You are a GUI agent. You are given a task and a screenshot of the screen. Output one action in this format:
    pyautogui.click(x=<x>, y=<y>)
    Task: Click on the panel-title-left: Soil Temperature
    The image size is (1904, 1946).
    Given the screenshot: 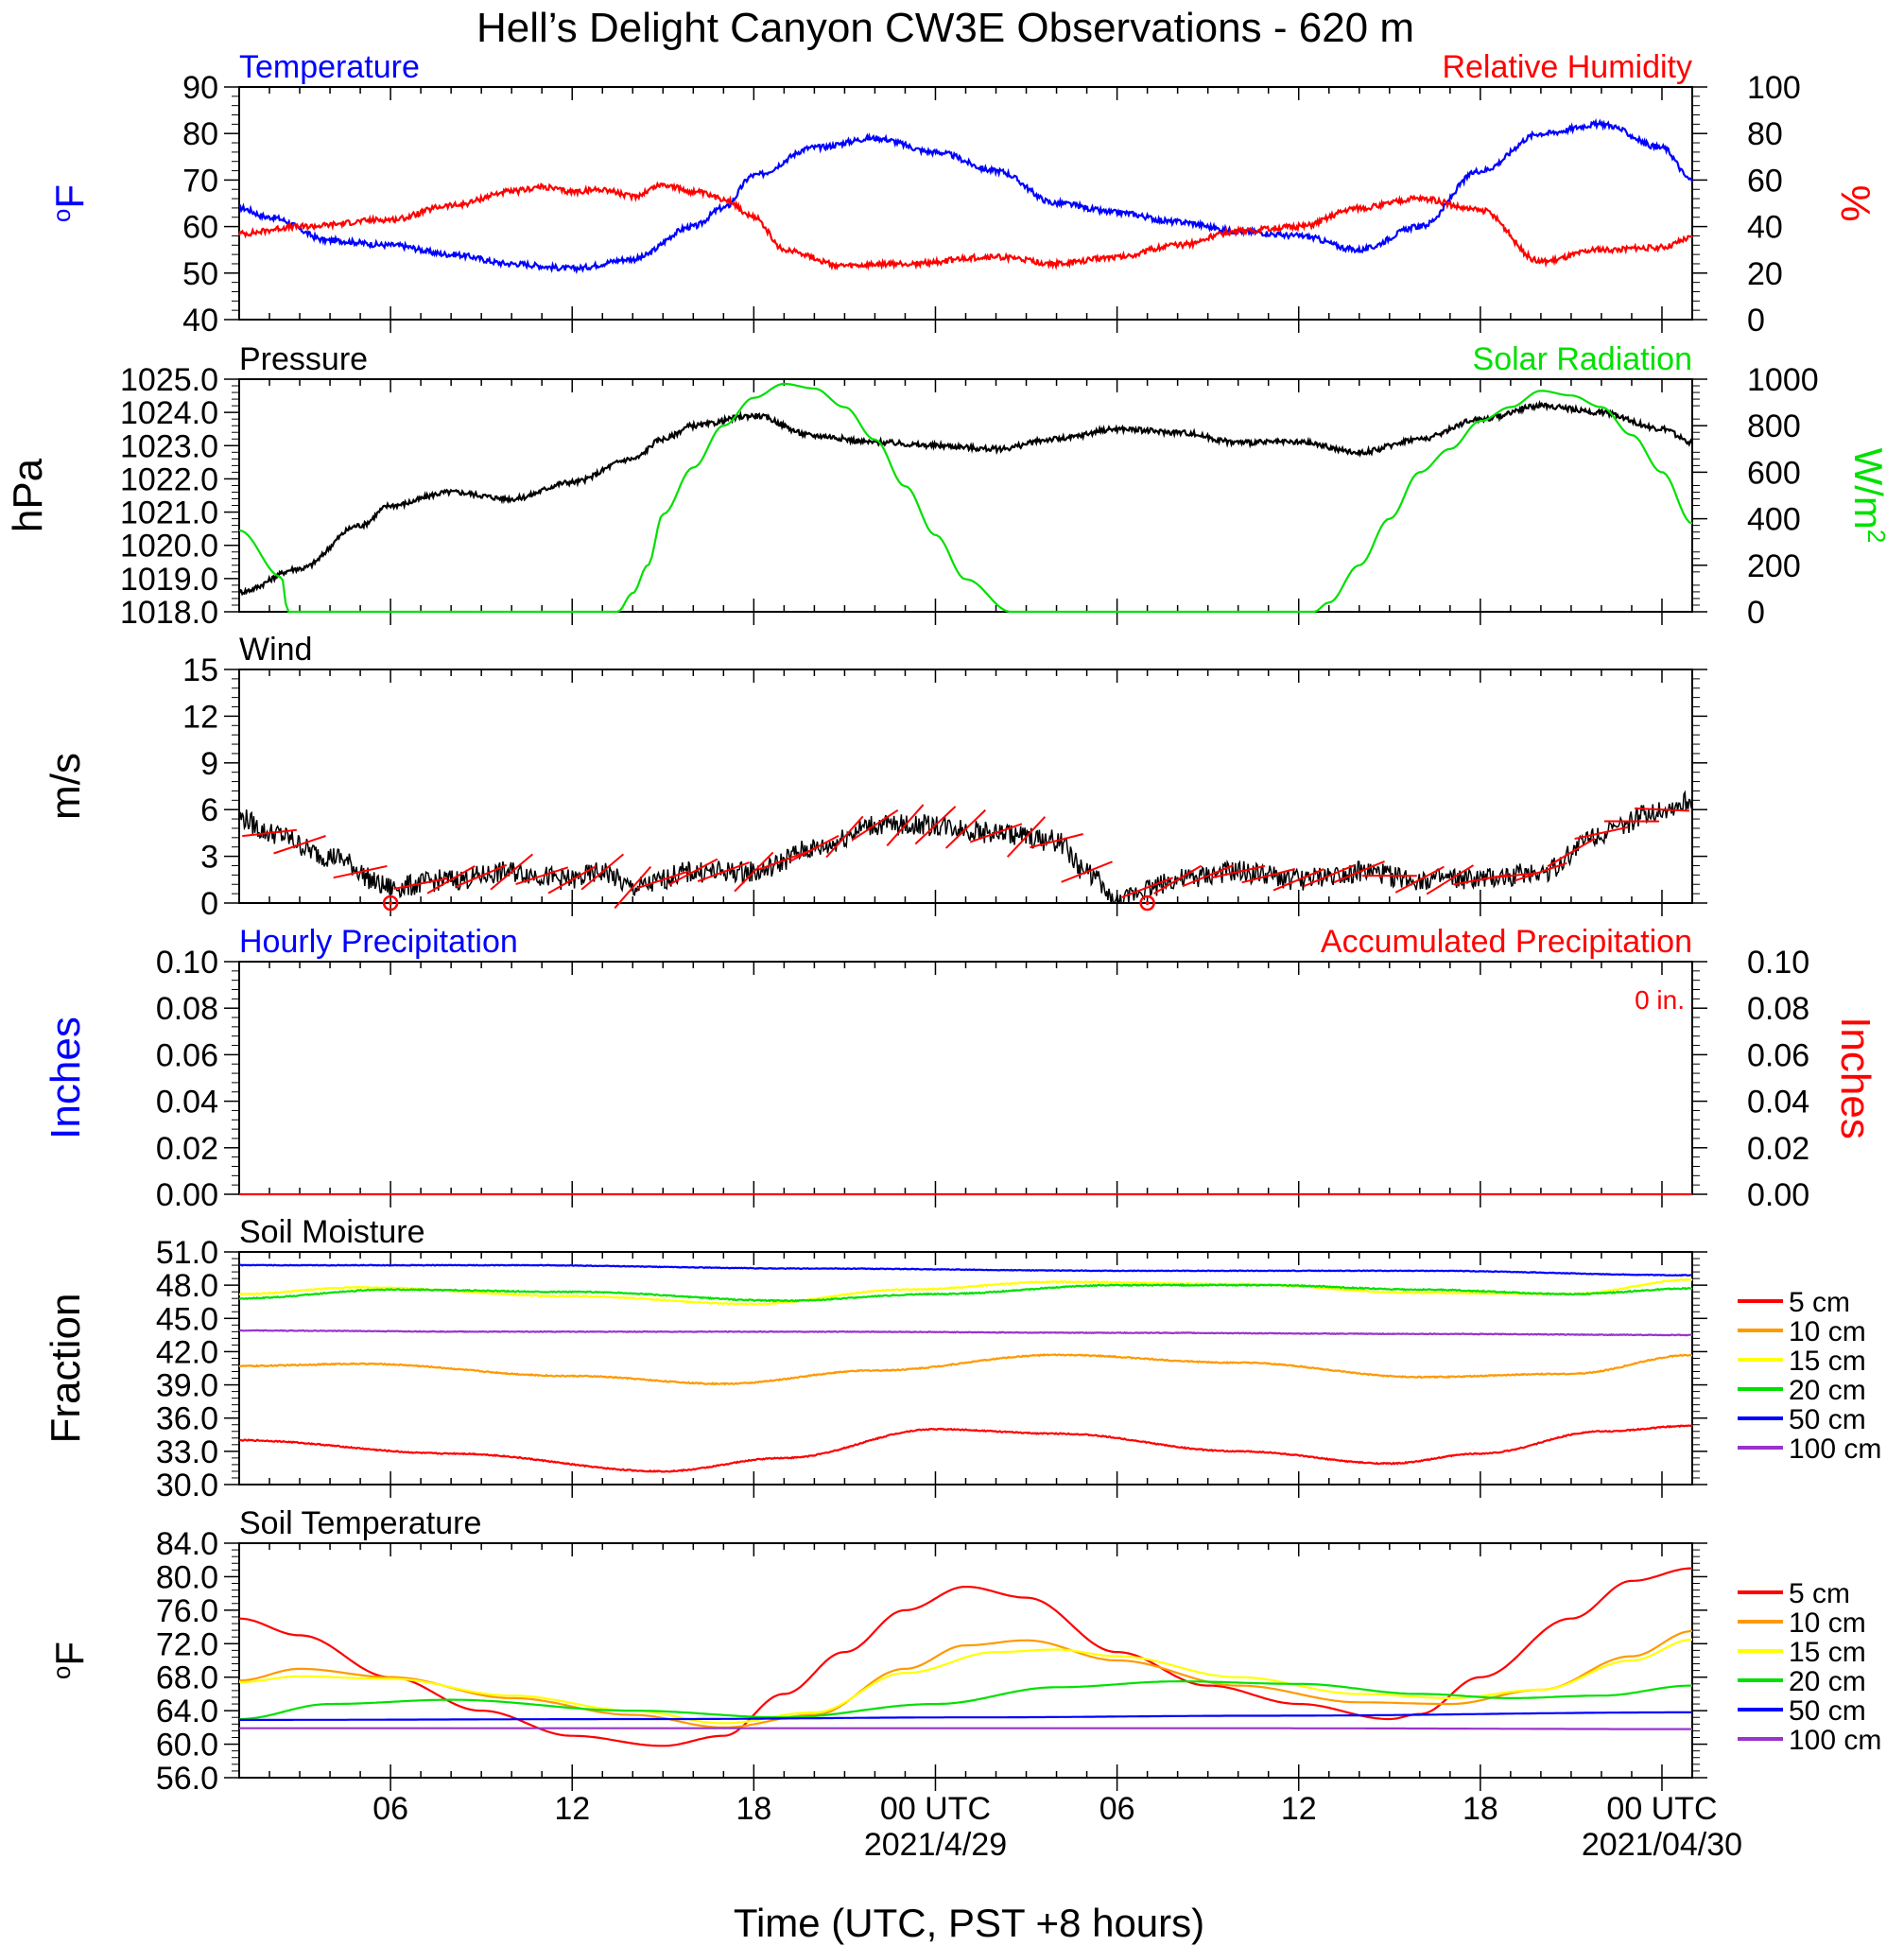 What is the action you would take?
    pyautogui.click(x=360, y=1523)
    